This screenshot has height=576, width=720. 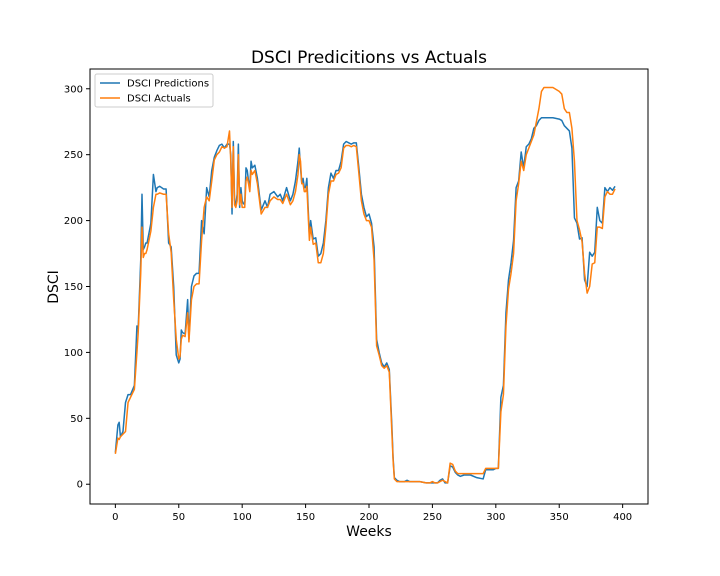 What do you see at coordinates (369, 58) in the screenshot?
I see `chart-title: DSCI Predicitions vs Actuals` at bounding box center [369, 58].